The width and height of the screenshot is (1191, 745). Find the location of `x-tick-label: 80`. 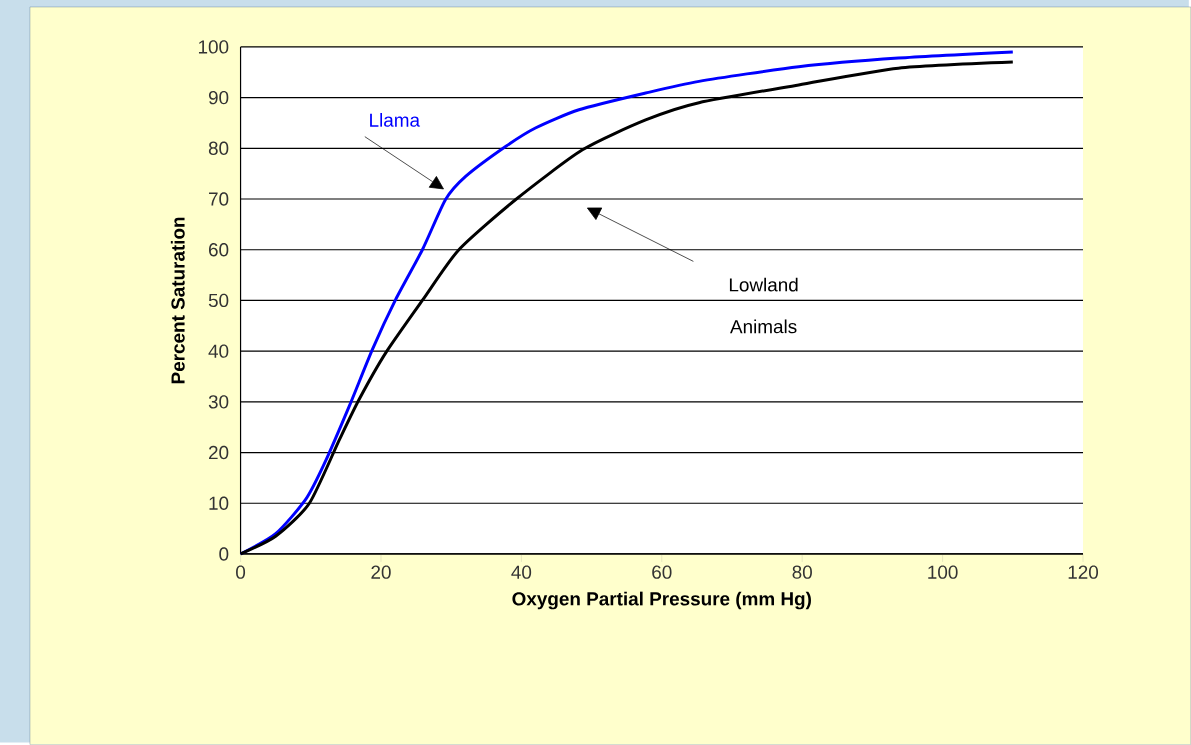

x-tick-label: 80 is located at coordinates (802, 572).